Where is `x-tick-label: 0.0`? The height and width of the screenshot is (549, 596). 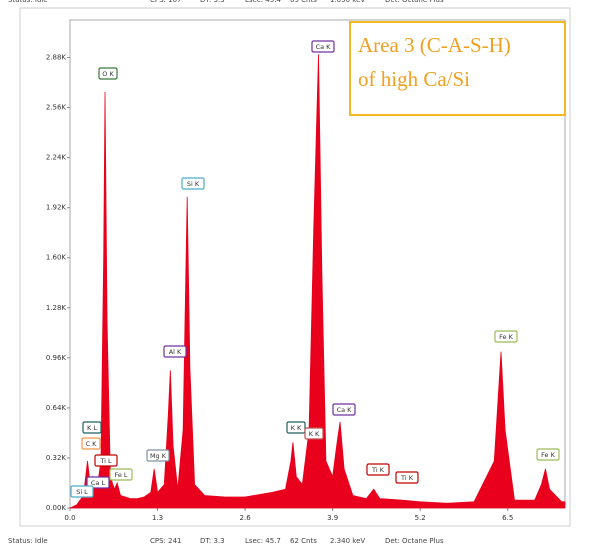 x-tick-label: 0.0 is located at coordinates (69, 518).